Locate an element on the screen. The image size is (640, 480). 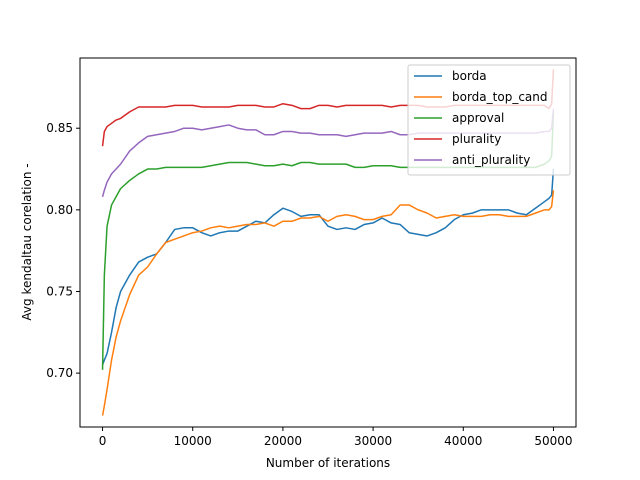
x-axis-label: Number of iterations is located at coordinates (328, 463).